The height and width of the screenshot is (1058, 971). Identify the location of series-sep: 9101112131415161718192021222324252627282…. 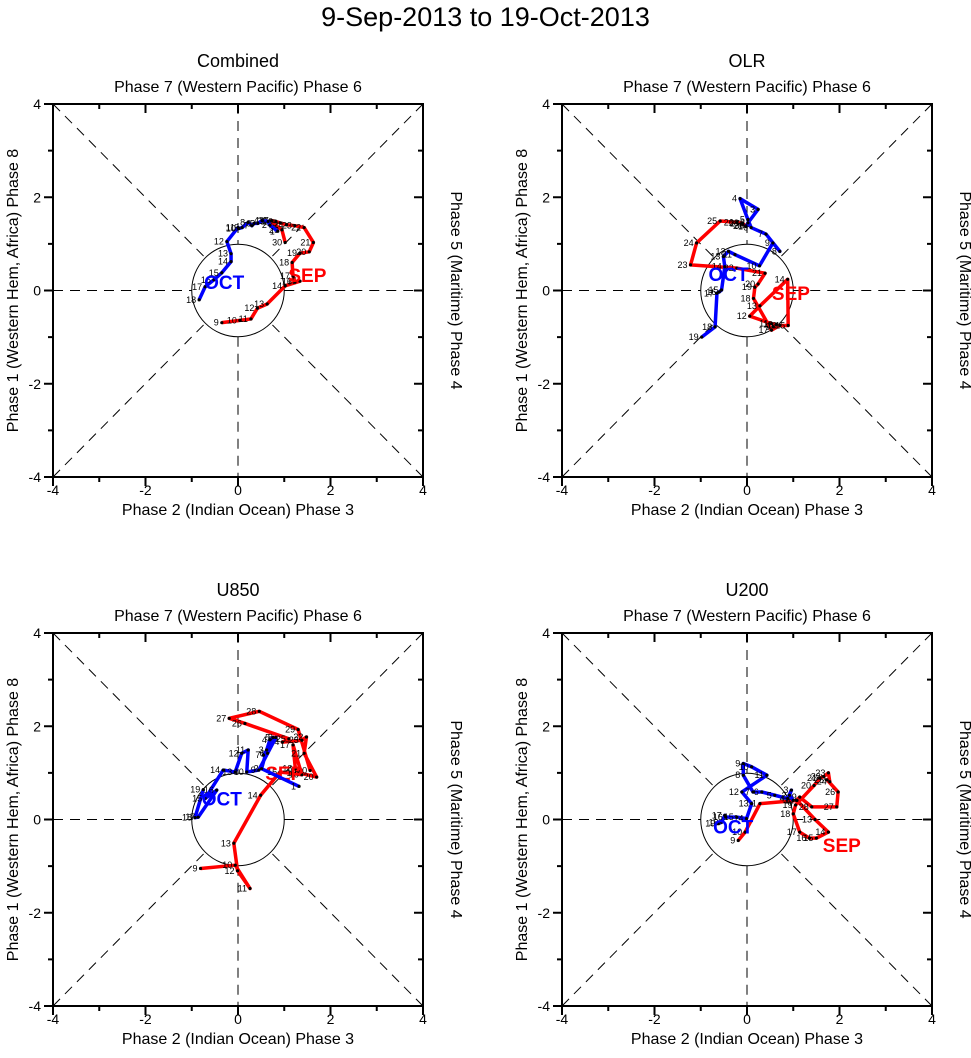
(744, 275).